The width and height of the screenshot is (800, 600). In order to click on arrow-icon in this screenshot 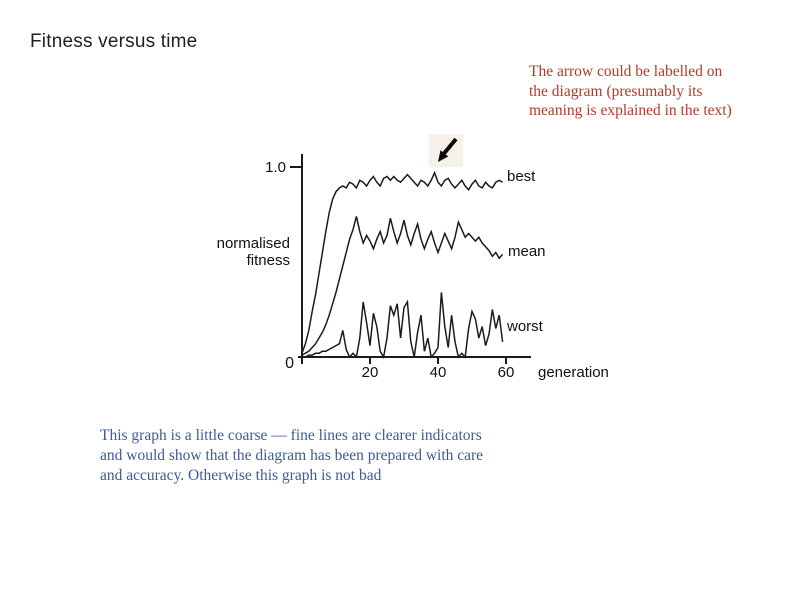, I will do `click(448, 149)`.